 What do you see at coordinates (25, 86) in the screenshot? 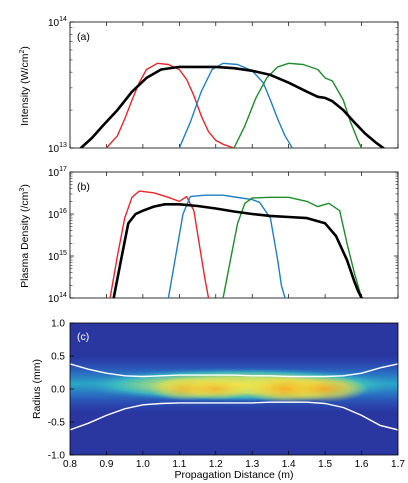
I see `panel-a-ylabel: Intensity (W/cm2)` at bounding box center [25, 86].